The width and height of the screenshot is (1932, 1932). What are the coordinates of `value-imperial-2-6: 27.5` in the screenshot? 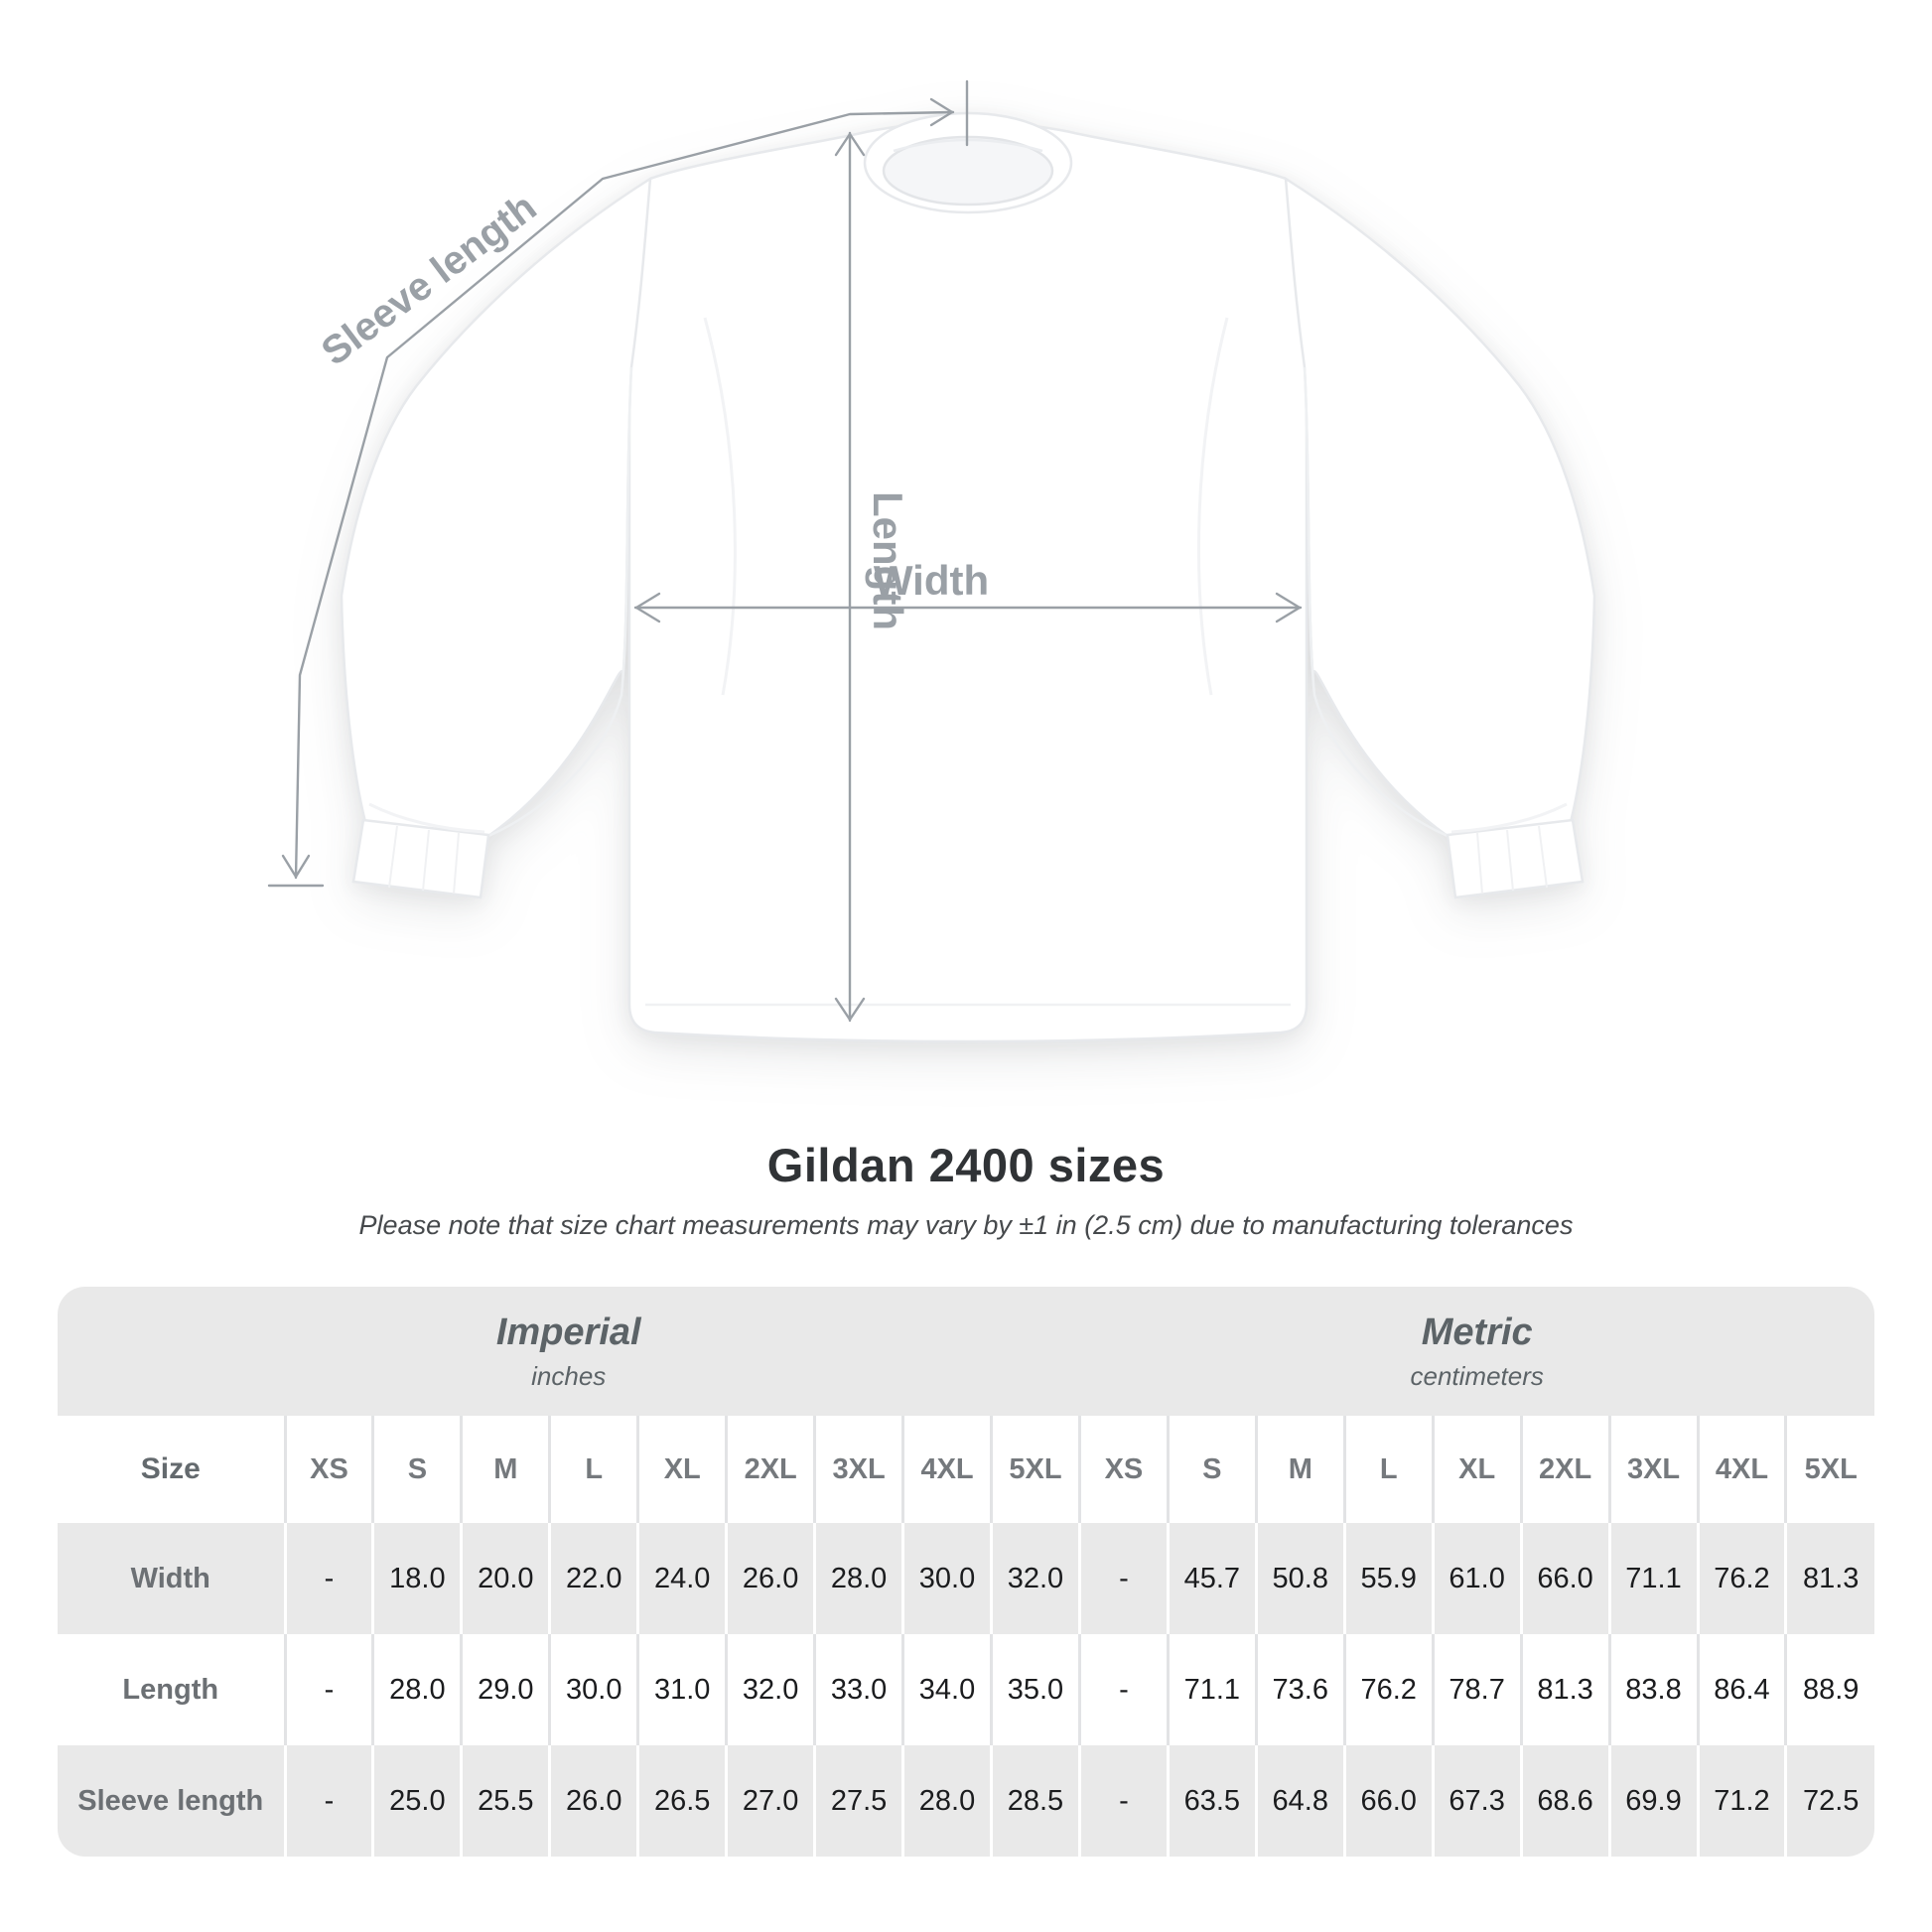 It's located at (858, 1801).